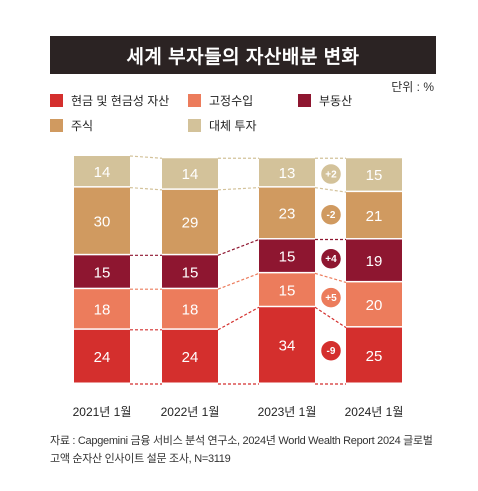 The width and height of the screenshot is (478, 491). I want to click on legend-swatch-real-estate, so click(304, 100).